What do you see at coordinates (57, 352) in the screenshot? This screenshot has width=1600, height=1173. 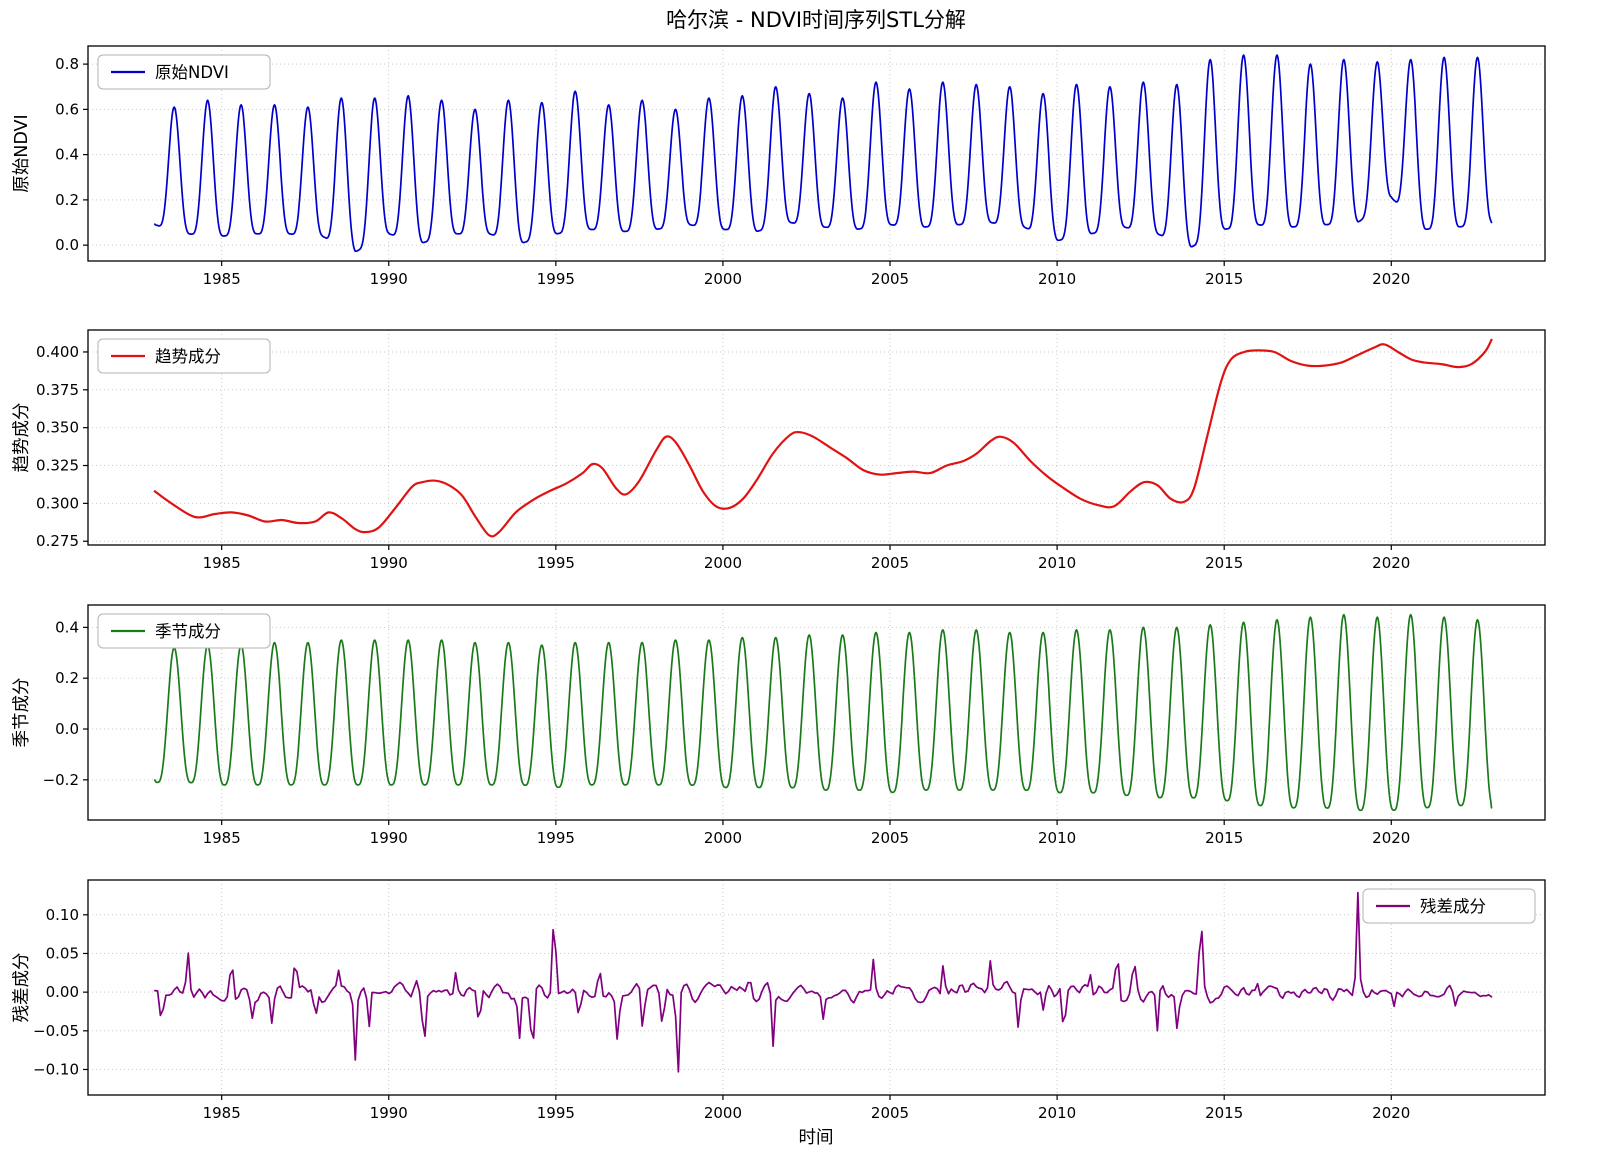 I see `y-tick-label: 0.400` at bounding box center [57, 352].